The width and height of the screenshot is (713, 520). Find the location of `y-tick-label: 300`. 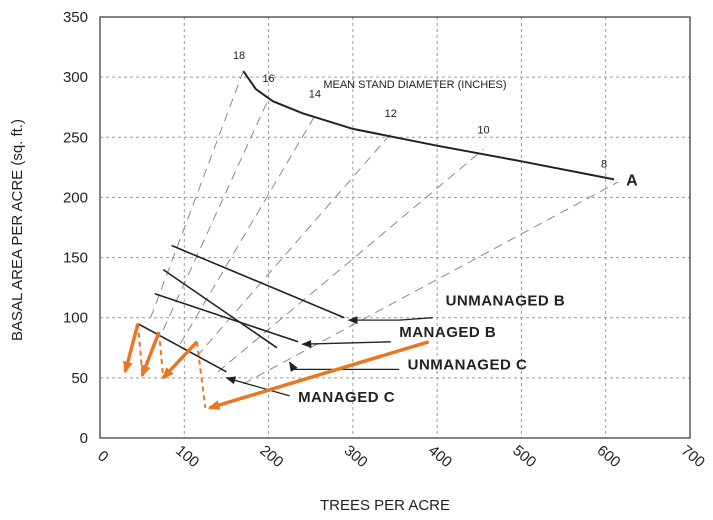

y-tick-label: 300 is located at coordinates (75, 77).